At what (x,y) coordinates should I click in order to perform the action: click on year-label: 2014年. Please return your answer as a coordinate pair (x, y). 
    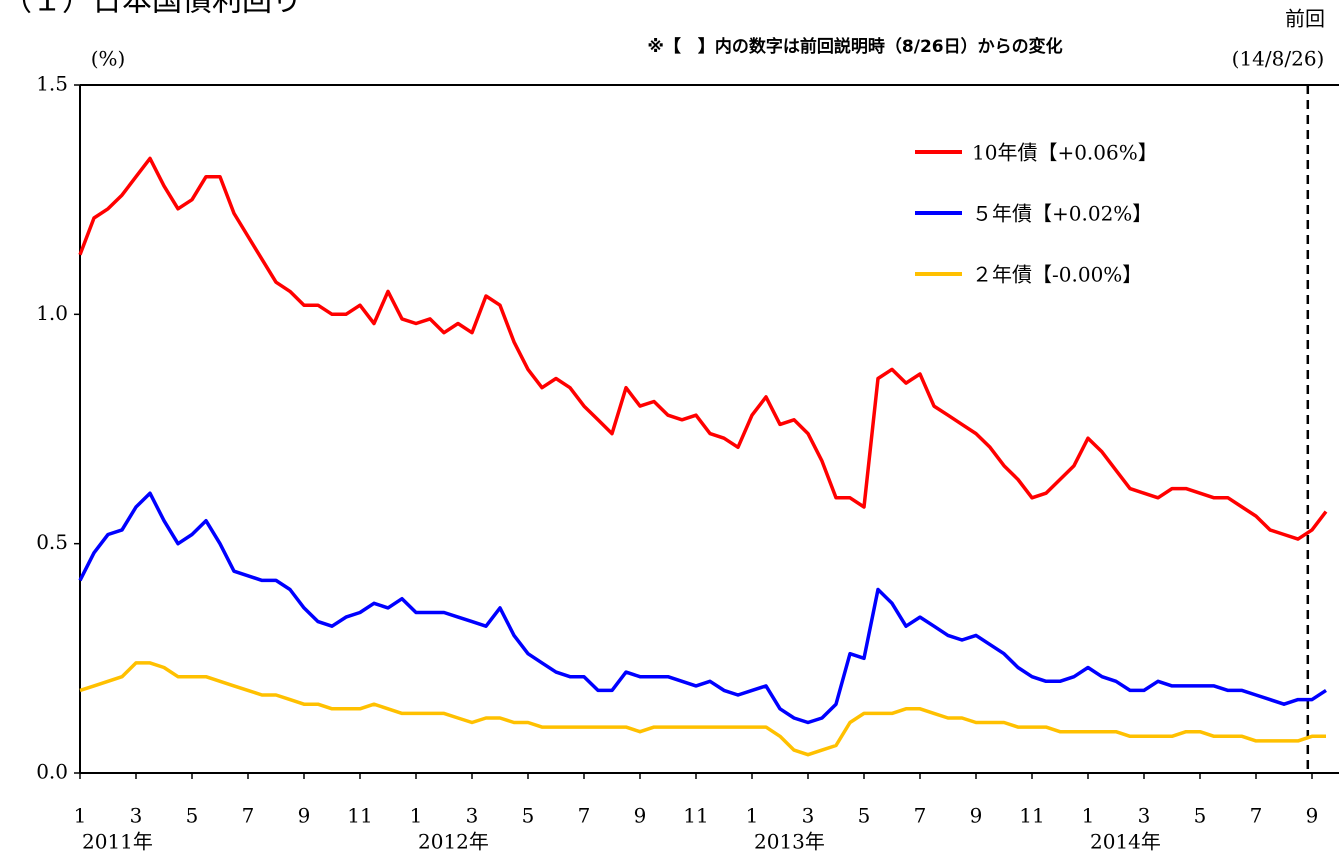
    Looking at the image, I should click on (1125, 842).